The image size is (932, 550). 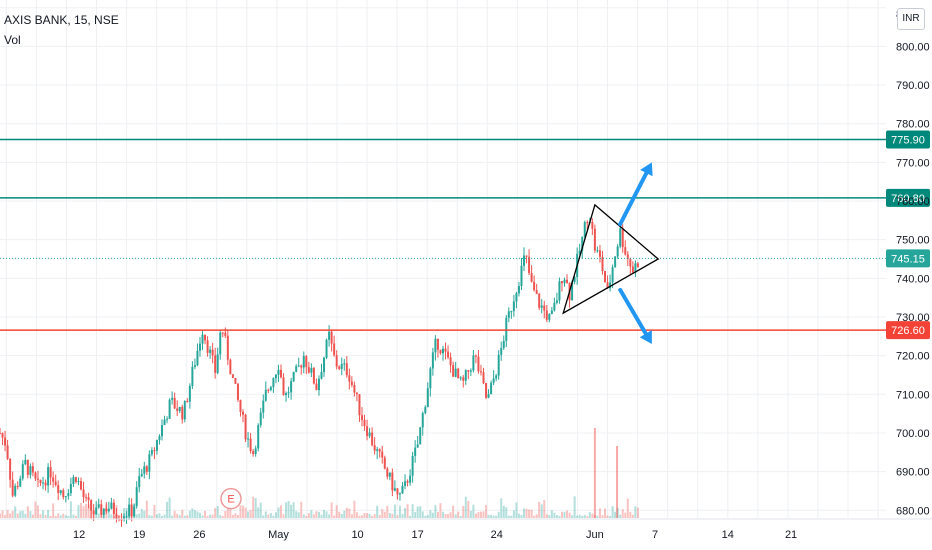 What do you see at coordinates (913, 434) in the screenshot?
I see `price-tick-label: 700.00` at bounding box center [913, 434].